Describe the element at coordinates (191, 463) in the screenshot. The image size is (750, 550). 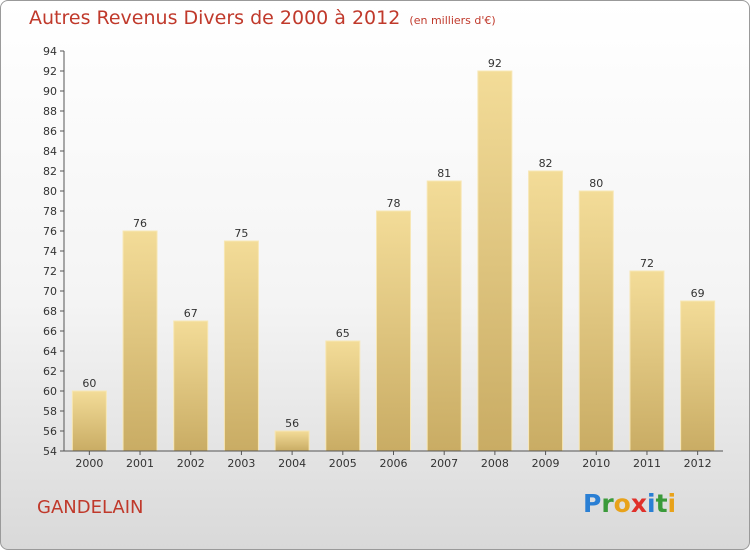
I see `x-tick-label-2002: 2002` at that location.